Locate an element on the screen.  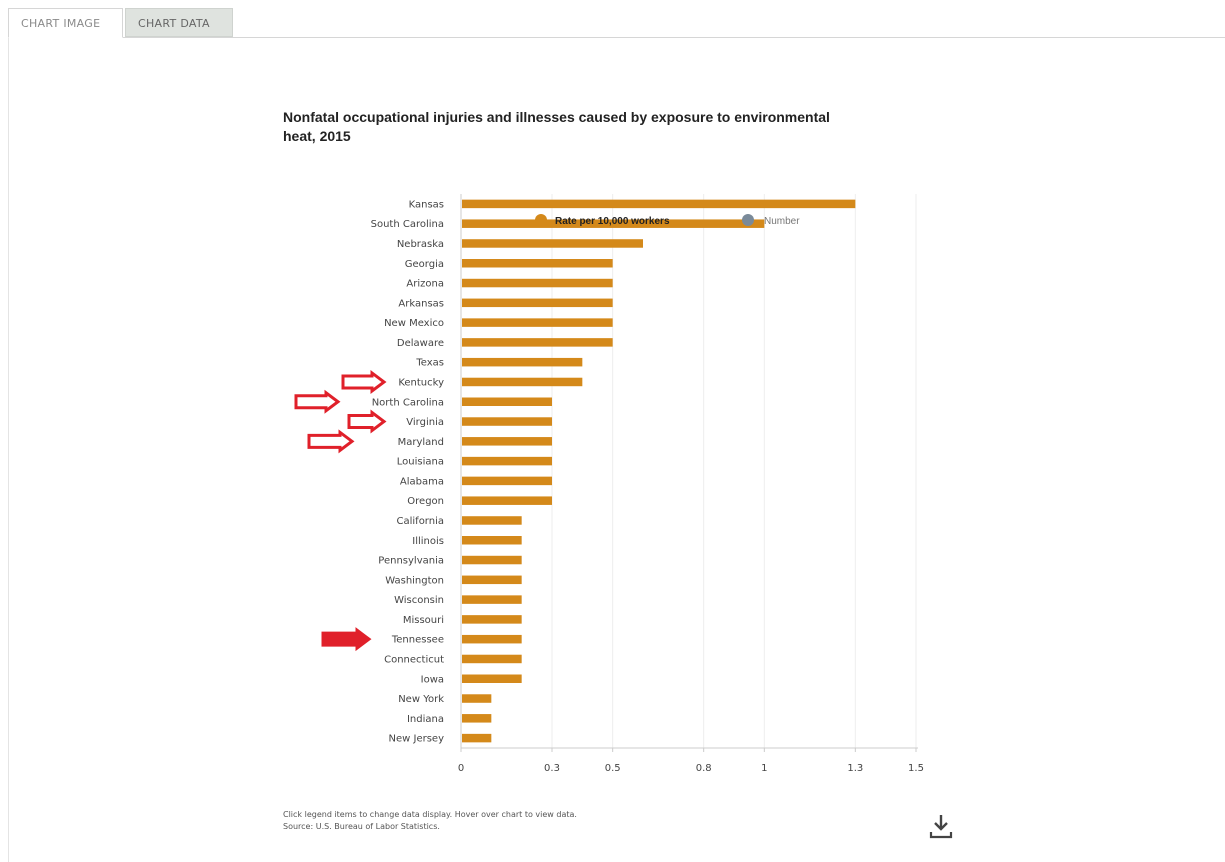
legend-item-rate: Rate per 10,000 workers is located at coordinates (612, 221).